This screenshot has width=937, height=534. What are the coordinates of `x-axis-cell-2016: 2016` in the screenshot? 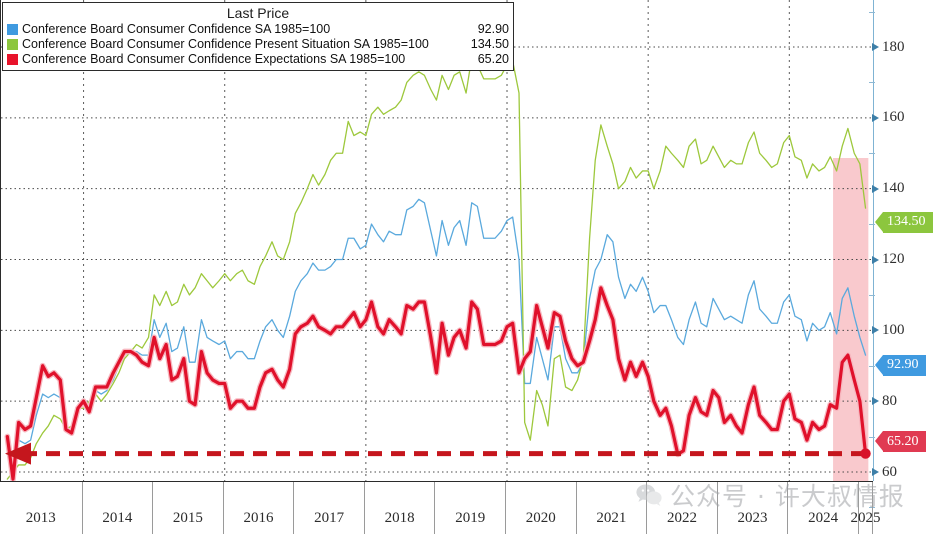 It's located at (259, 508).